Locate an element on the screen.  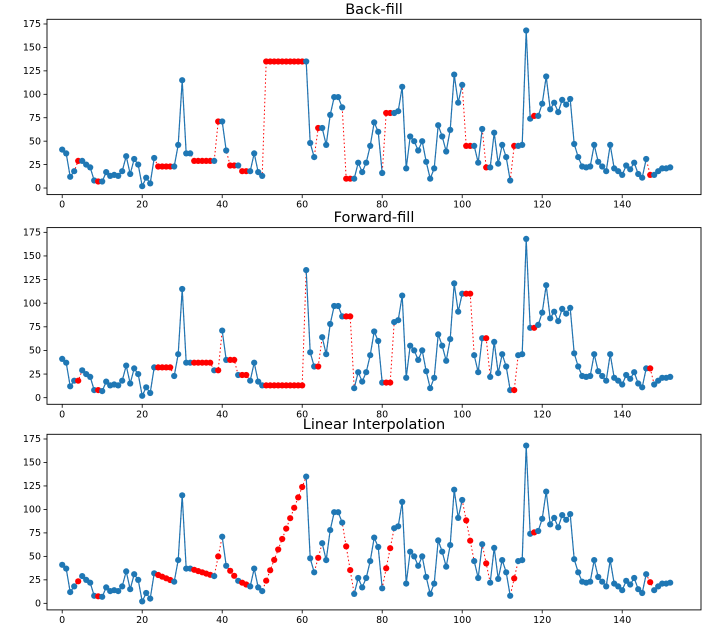
x-tick-label: 100 is located at coordinates (462, 620).